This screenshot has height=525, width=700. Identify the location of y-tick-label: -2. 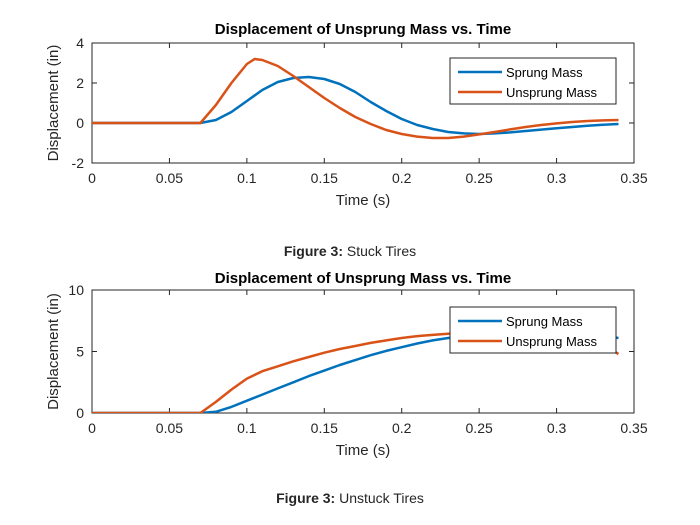
(78, 163).